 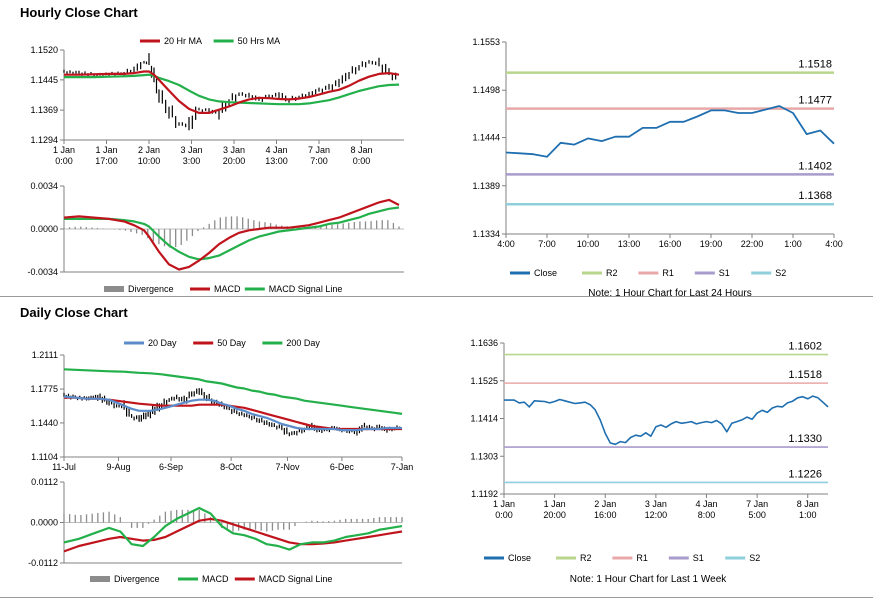 What do you see at coordinates (233, 535) in the screenshot?
I see `daily-macd-signal-line` at bounding box center [233, 535].